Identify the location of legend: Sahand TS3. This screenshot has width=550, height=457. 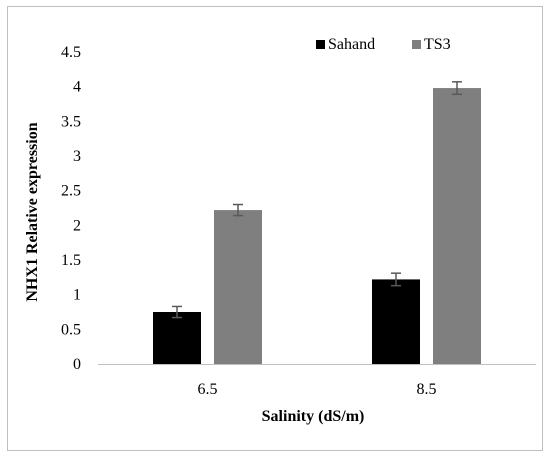
(383, 44).